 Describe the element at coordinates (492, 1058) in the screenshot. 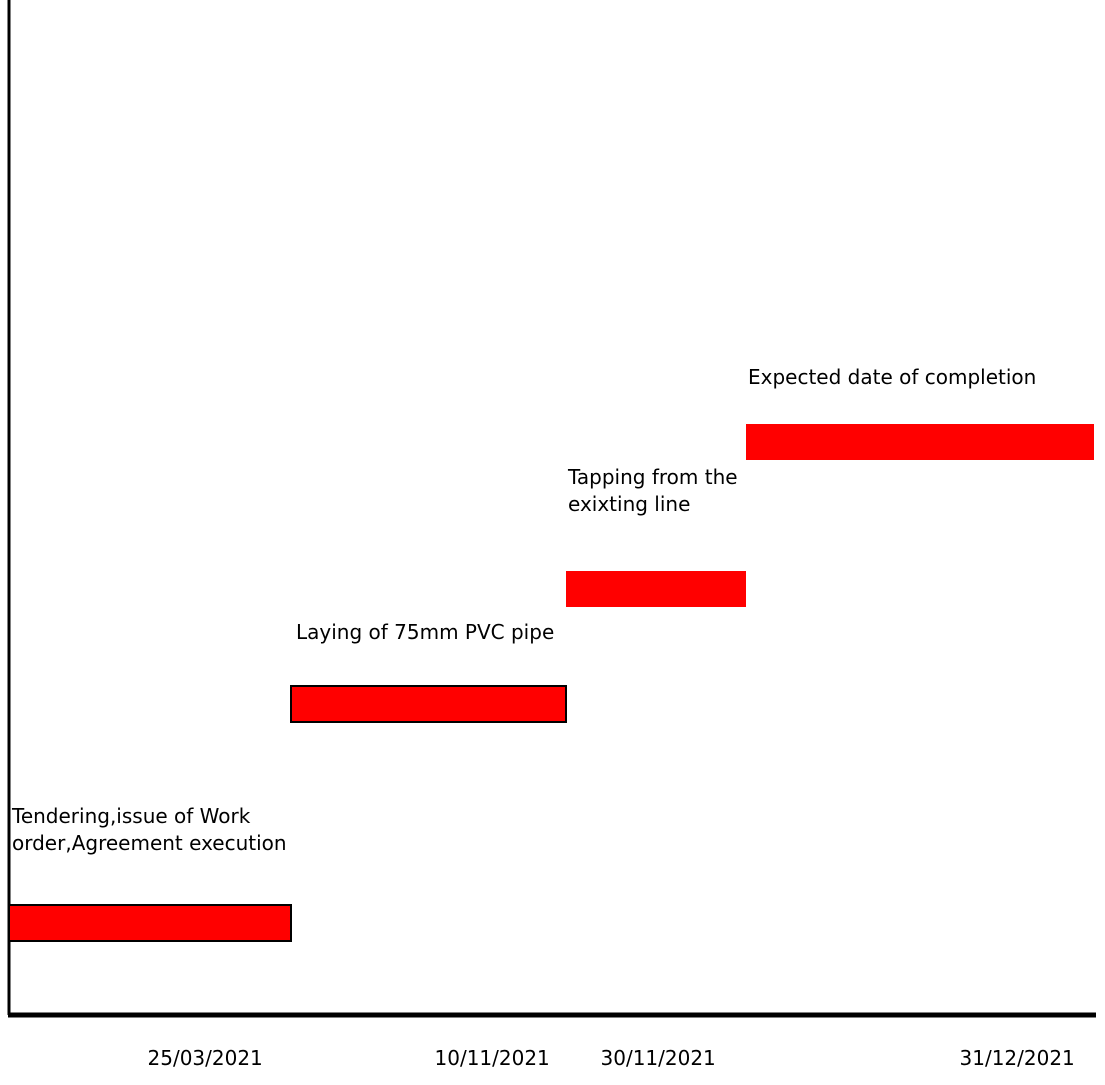

I see `x-tick-label-2: 10/11/2021` at that location.